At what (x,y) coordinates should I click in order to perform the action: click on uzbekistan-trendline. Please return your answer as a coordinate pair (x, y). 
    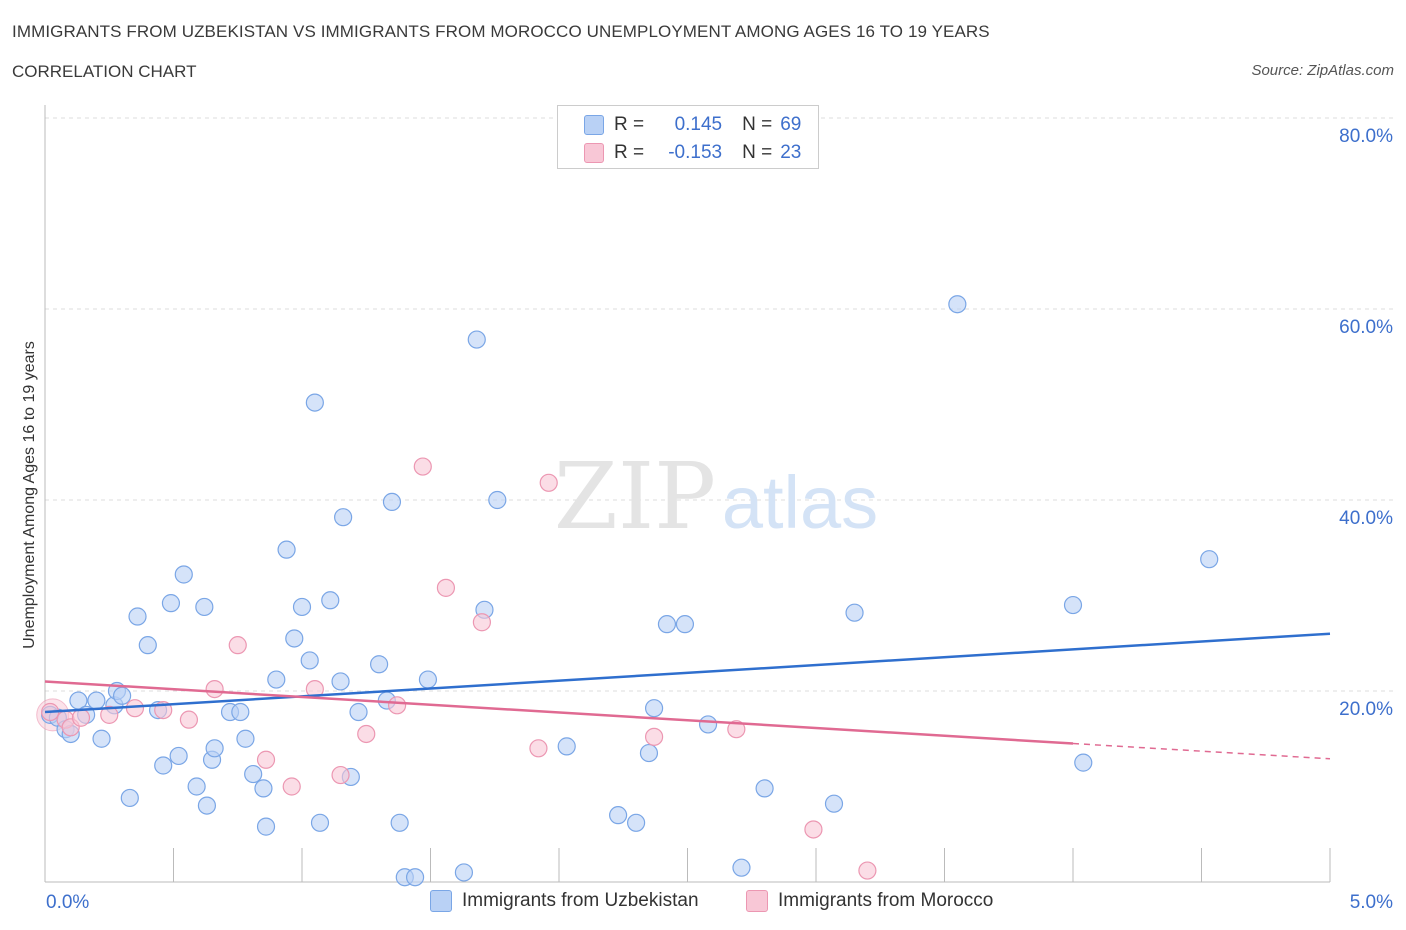
    Looking at the image, I should click on (687, 673).